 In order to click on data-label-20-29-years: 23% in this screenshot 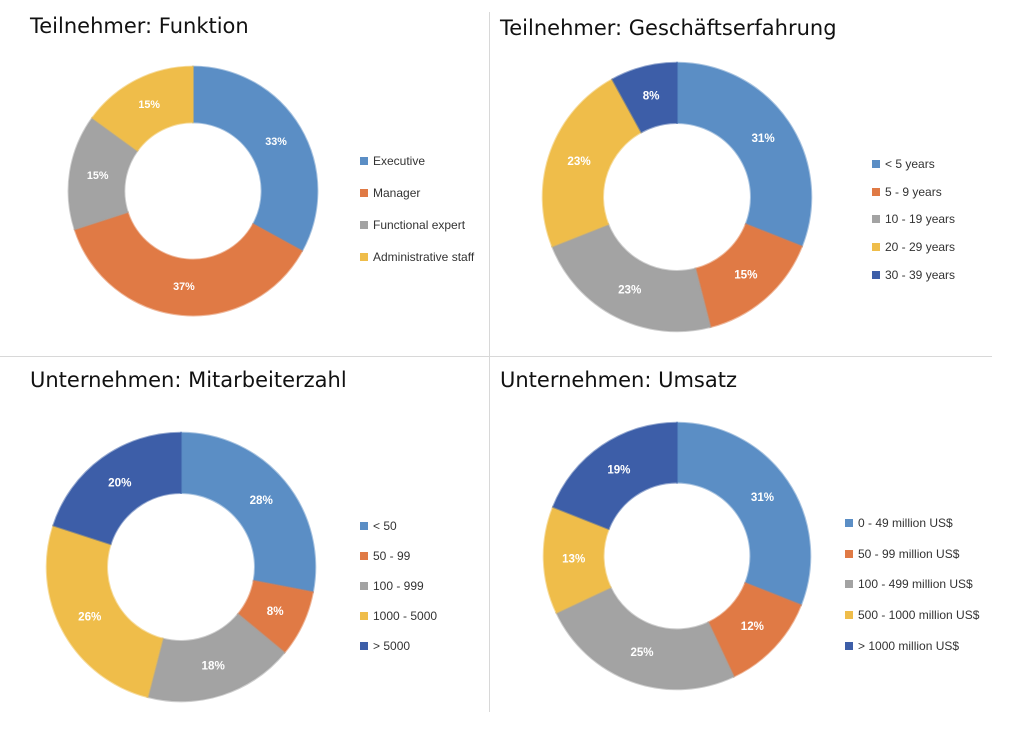, I will do `click(579, 161)`.